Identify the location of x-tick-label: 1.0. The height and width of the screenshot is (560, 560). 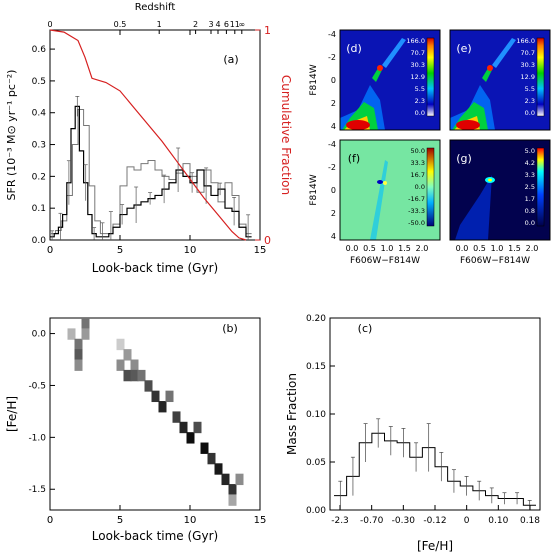
(497, 248).